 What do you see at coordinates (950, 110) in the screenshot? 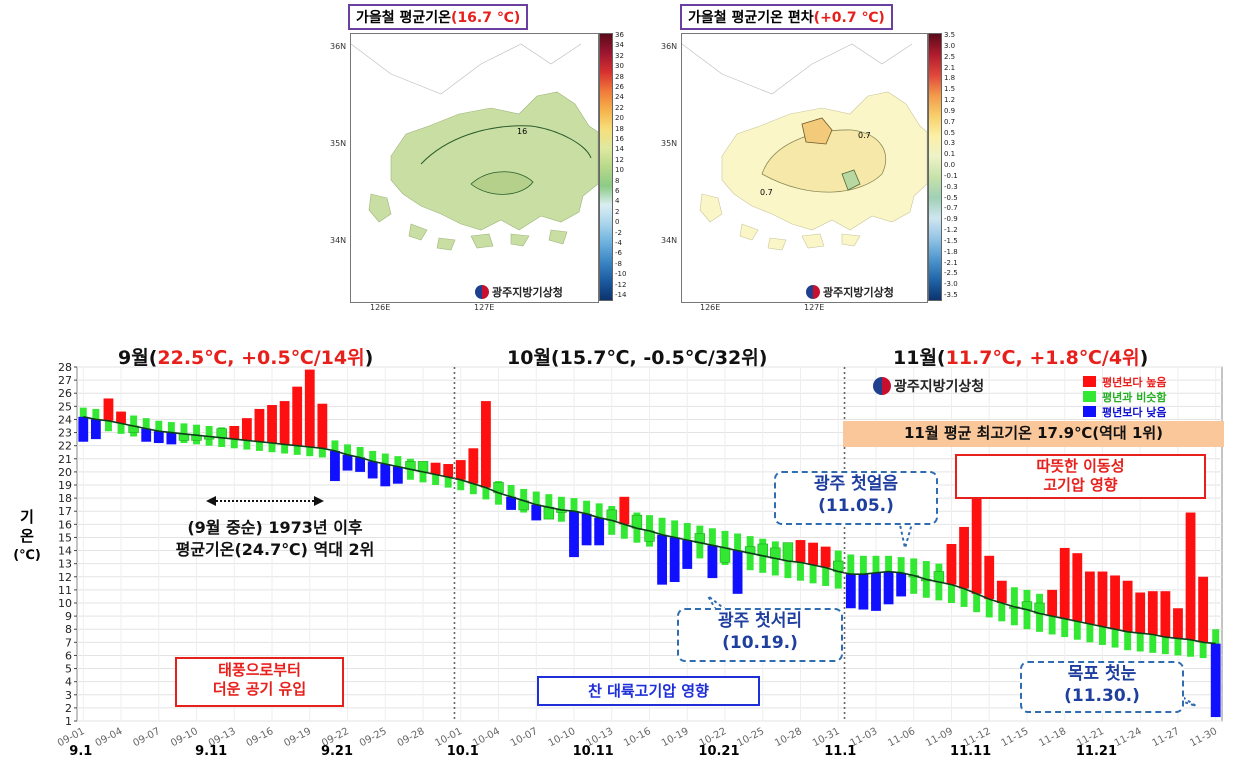
I see `colorbar-label: 0.9` at bounding box center [950, 110].